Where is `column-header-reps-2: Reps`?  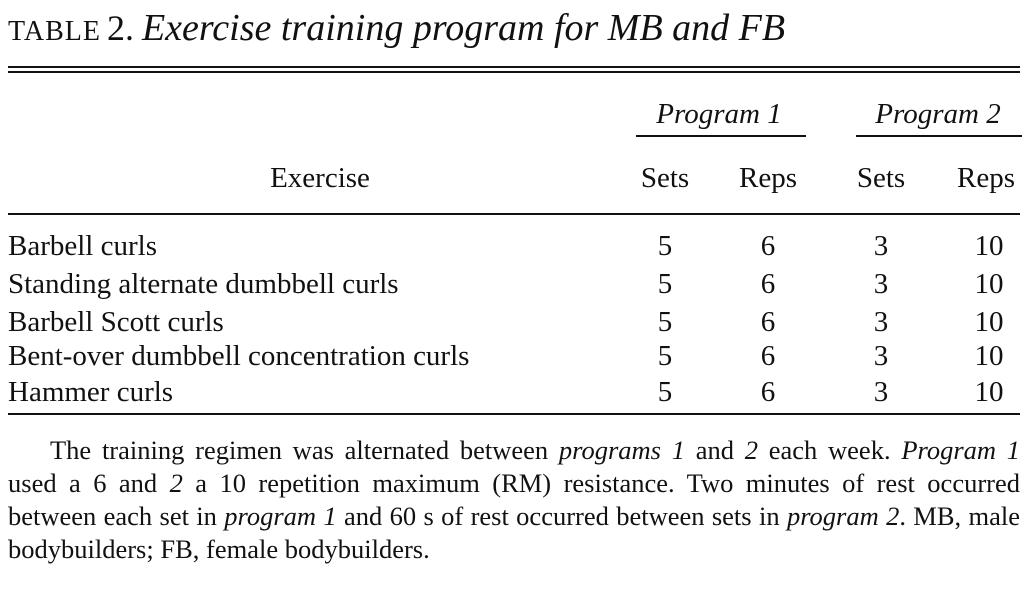 column-header-reps-2: Reps is located at coordinates (986, 178).